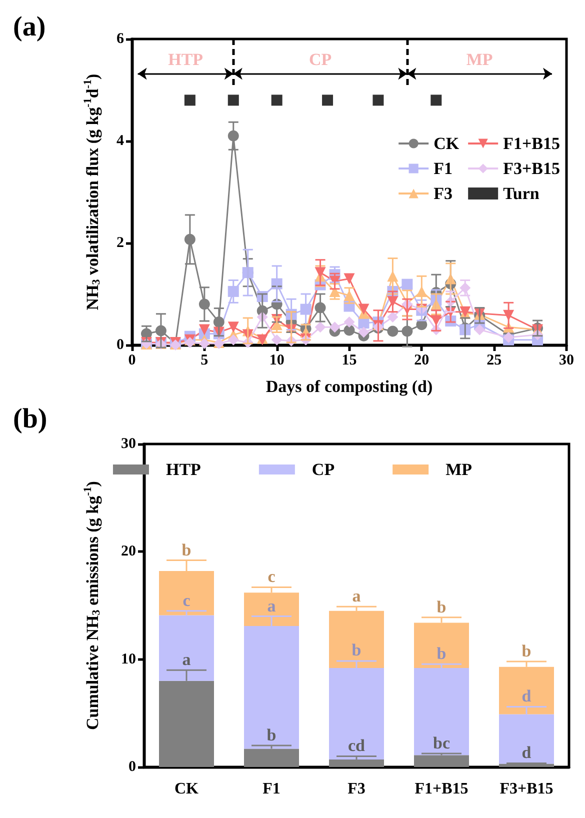 The width and height of the screenshot is (585, 818). What do you see at coordinates (349, 386) in the screenshot?
I see `x-axis-title: Days of composting (d)` at bounding box center [349, 386].